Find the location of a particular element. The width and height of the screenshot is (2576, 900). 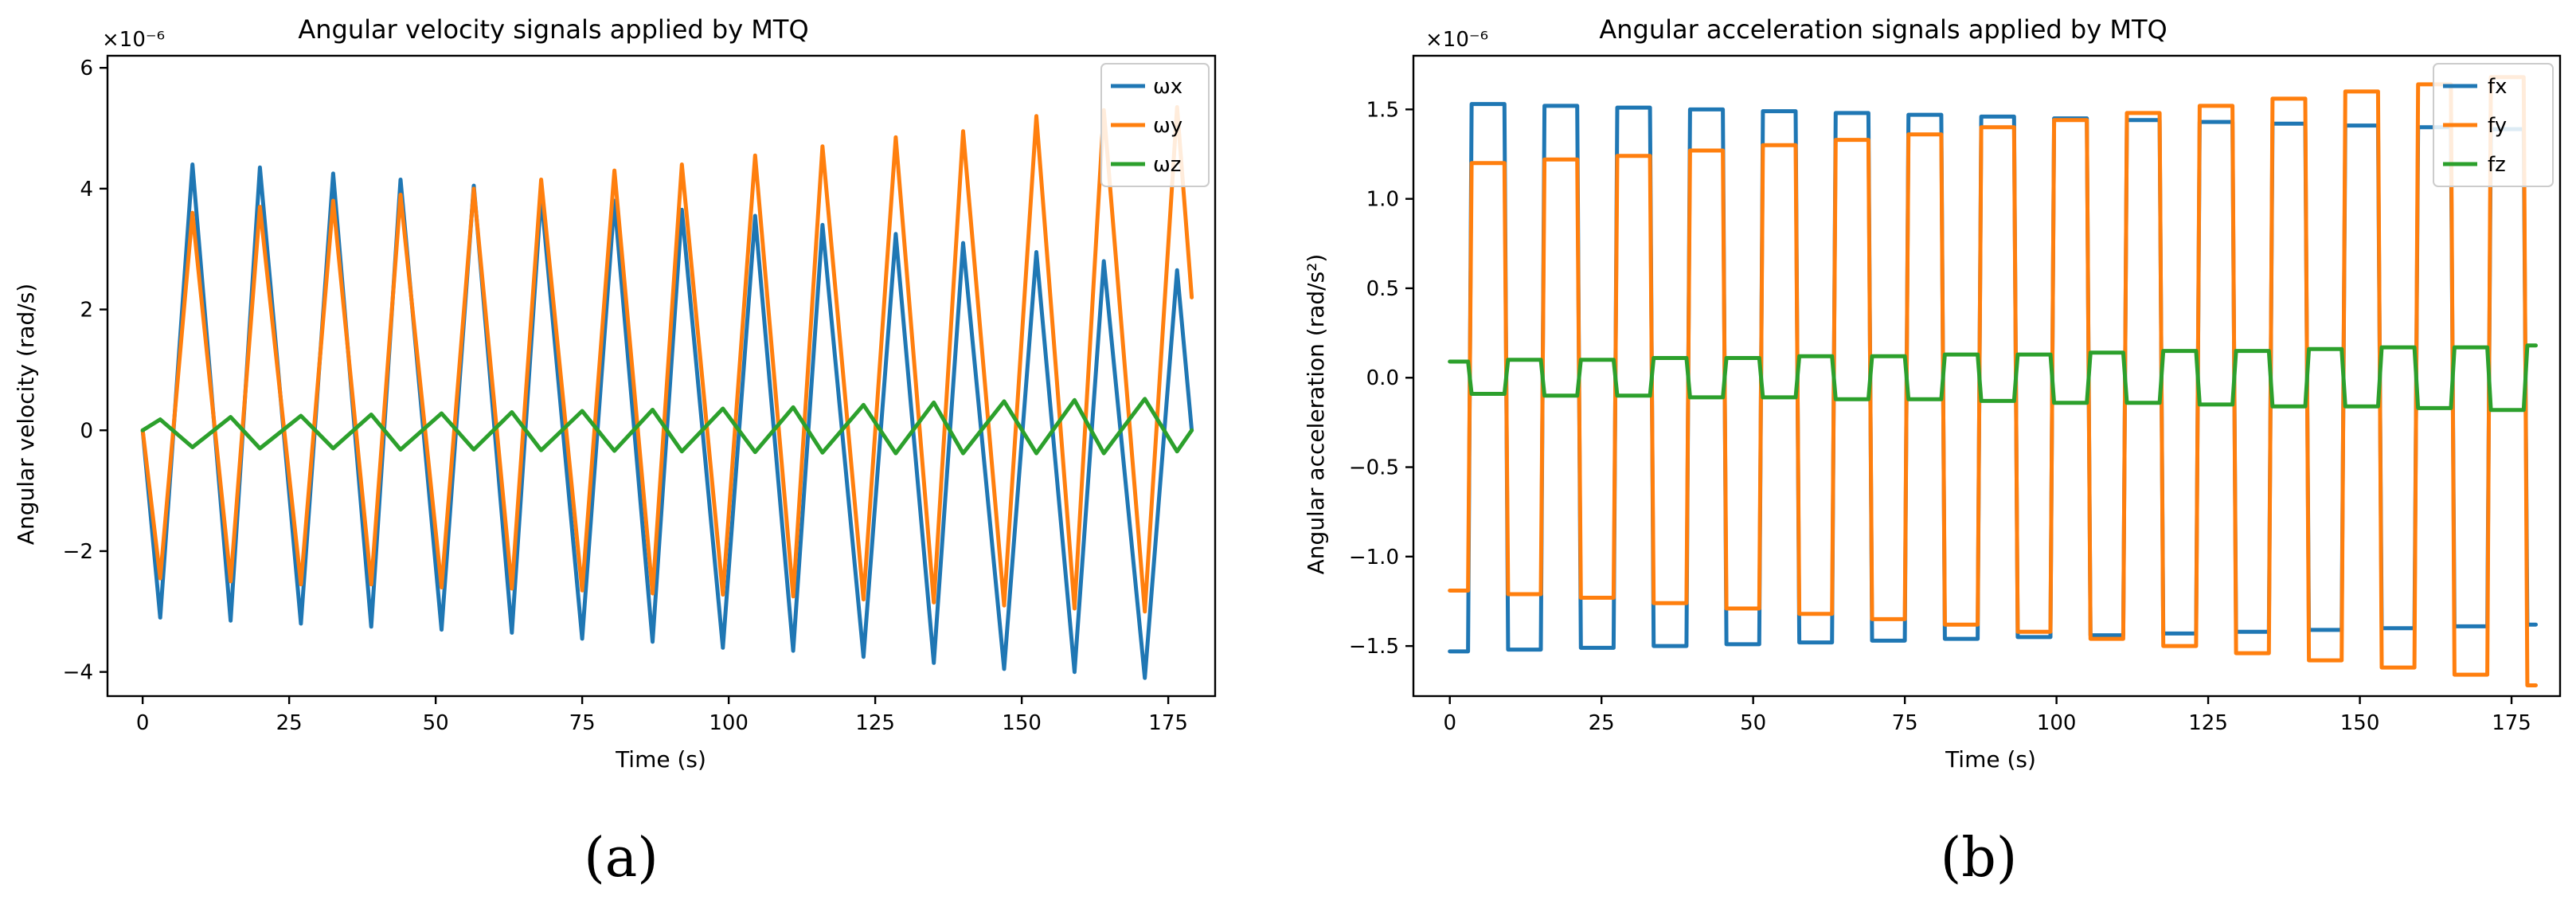

chart-a-xtick-label: 75 is located at coordinates (582, 723).